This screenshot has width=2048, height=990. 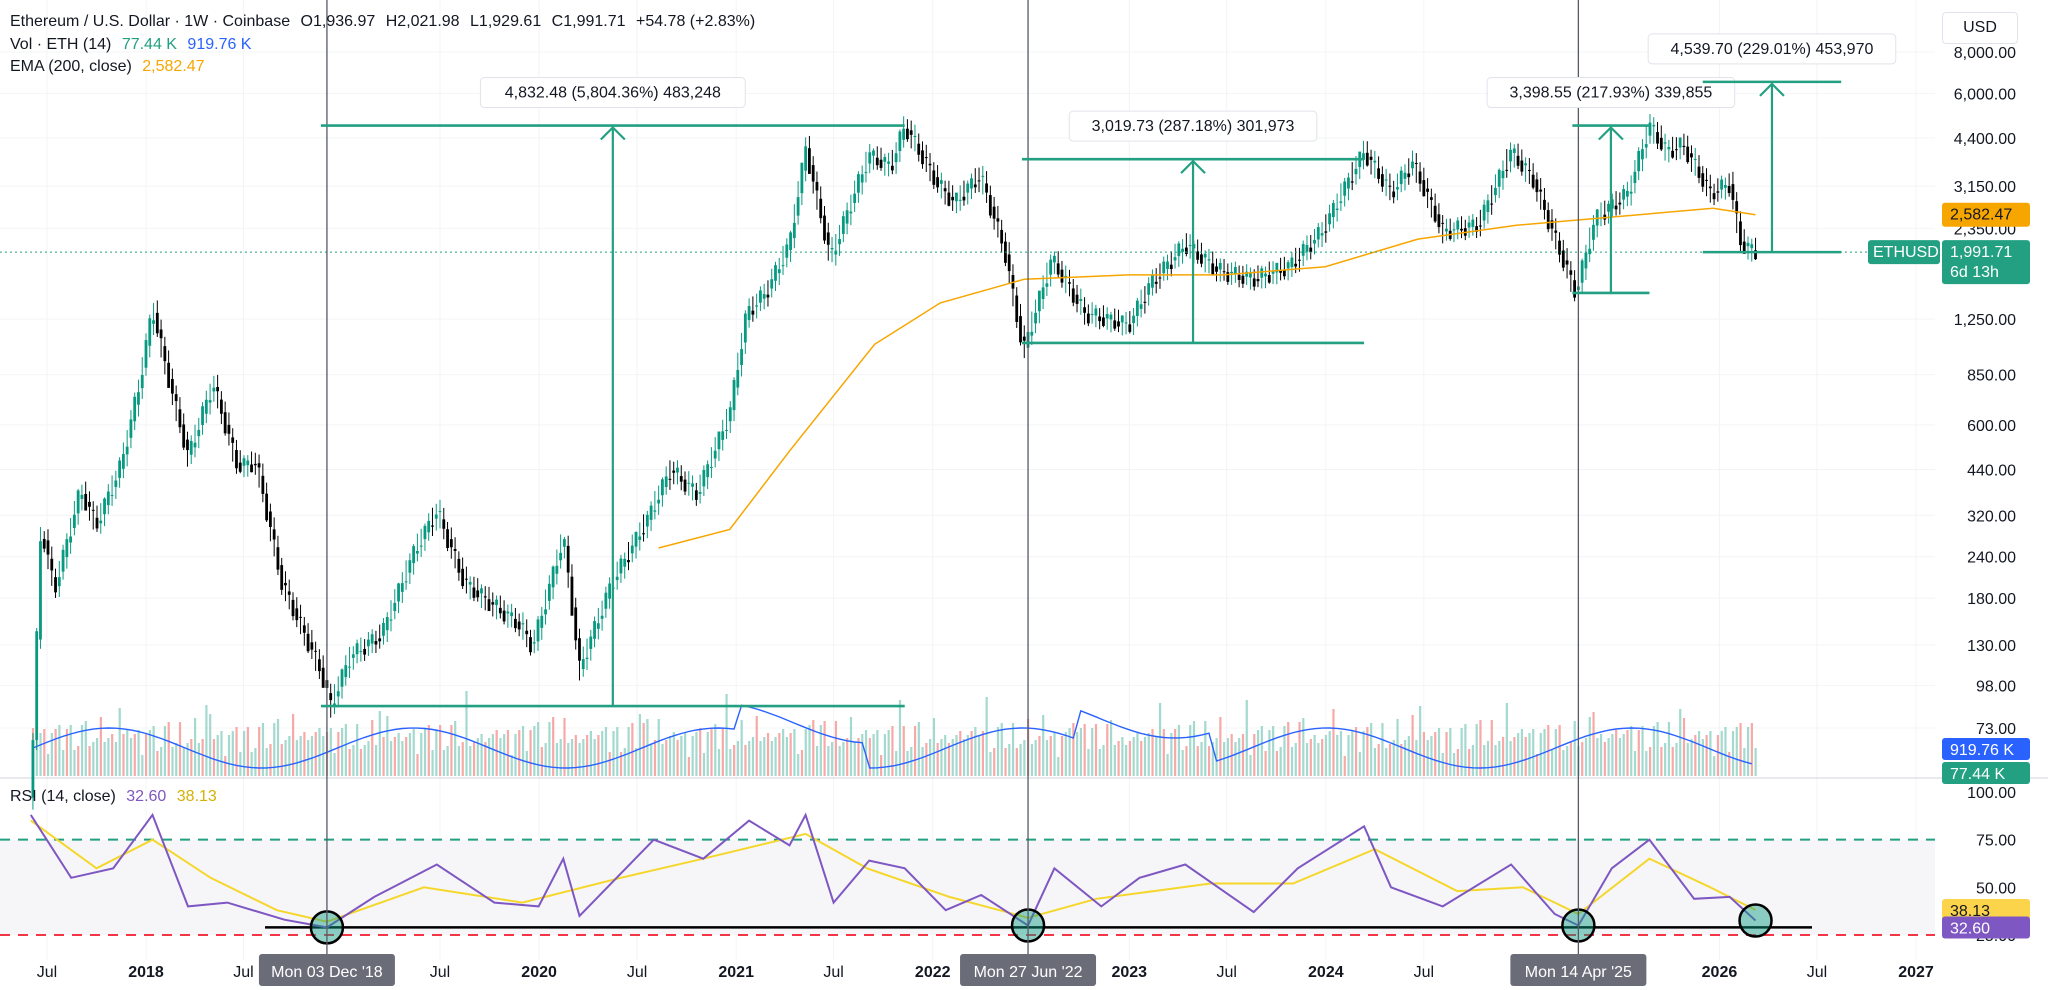 I want to click on volume-legend: Vol · ETH (14) 77.44 K 919.76 K, so click(x=133, y=45).